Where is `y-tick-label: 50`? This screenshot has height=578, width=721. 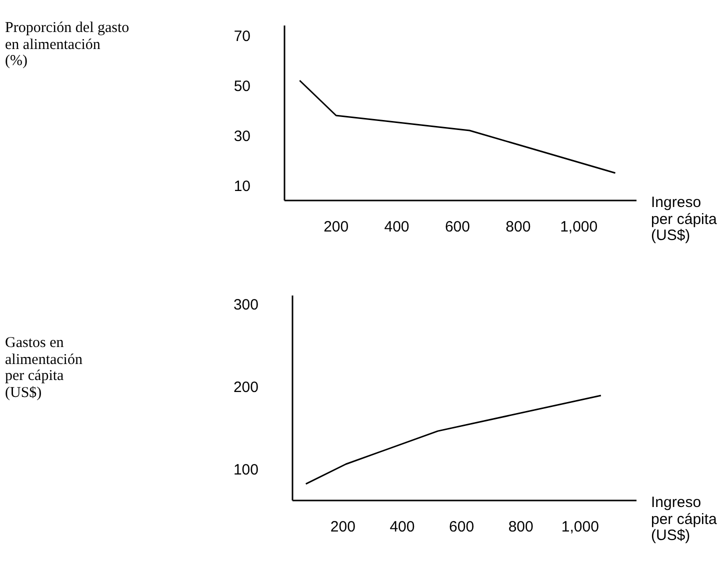 y-tick-label: 50 is located at coordinates (242, 86).